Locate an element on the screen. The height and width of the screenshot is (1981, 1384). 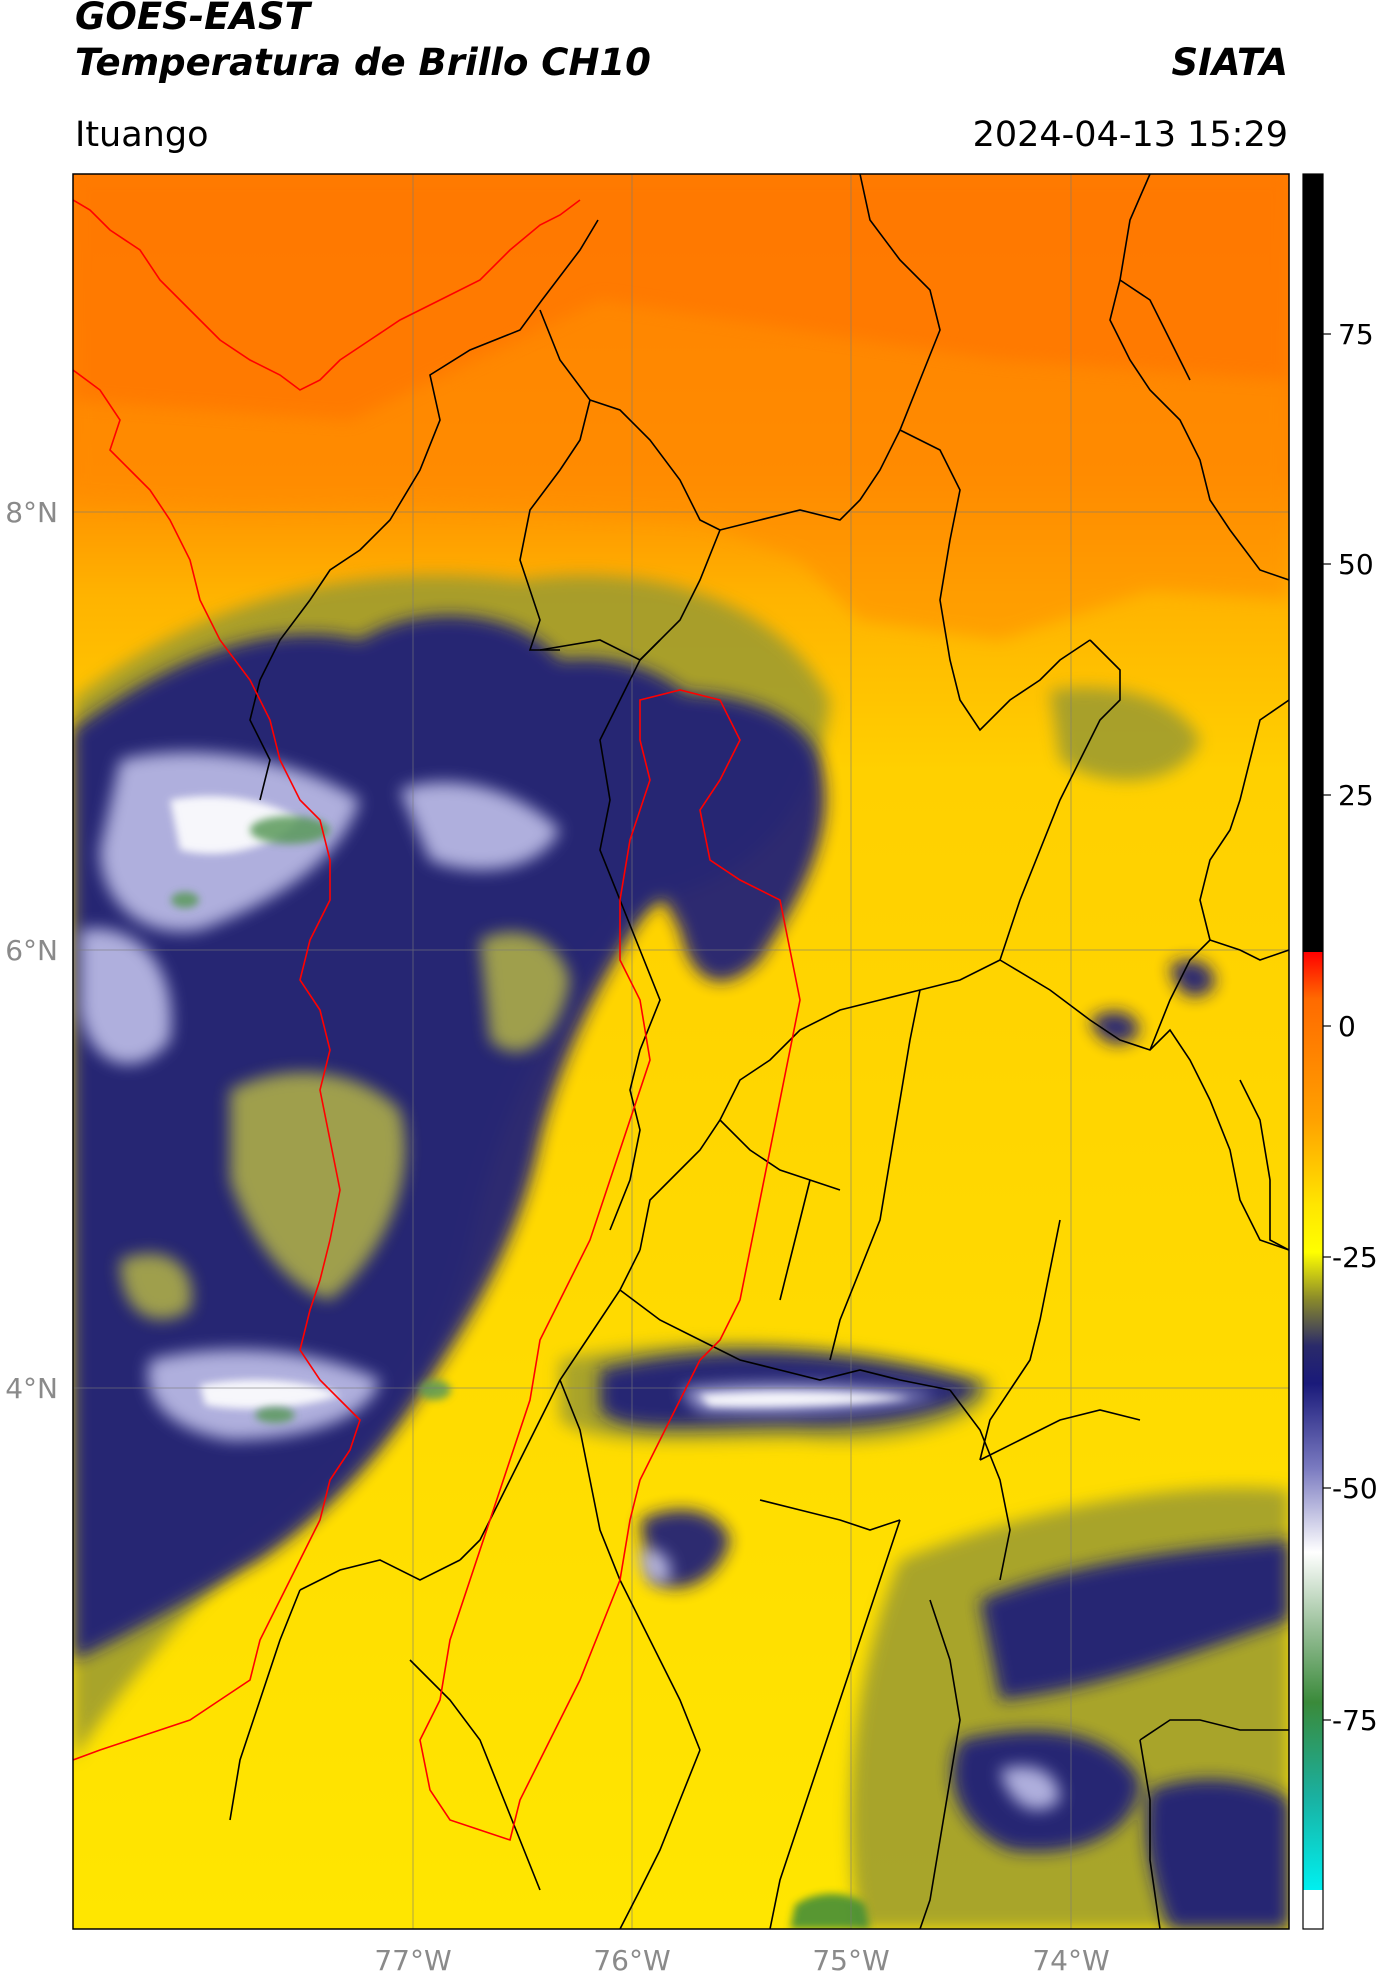
lat-label-8n: 8°N is located at coordinates (31, 512).